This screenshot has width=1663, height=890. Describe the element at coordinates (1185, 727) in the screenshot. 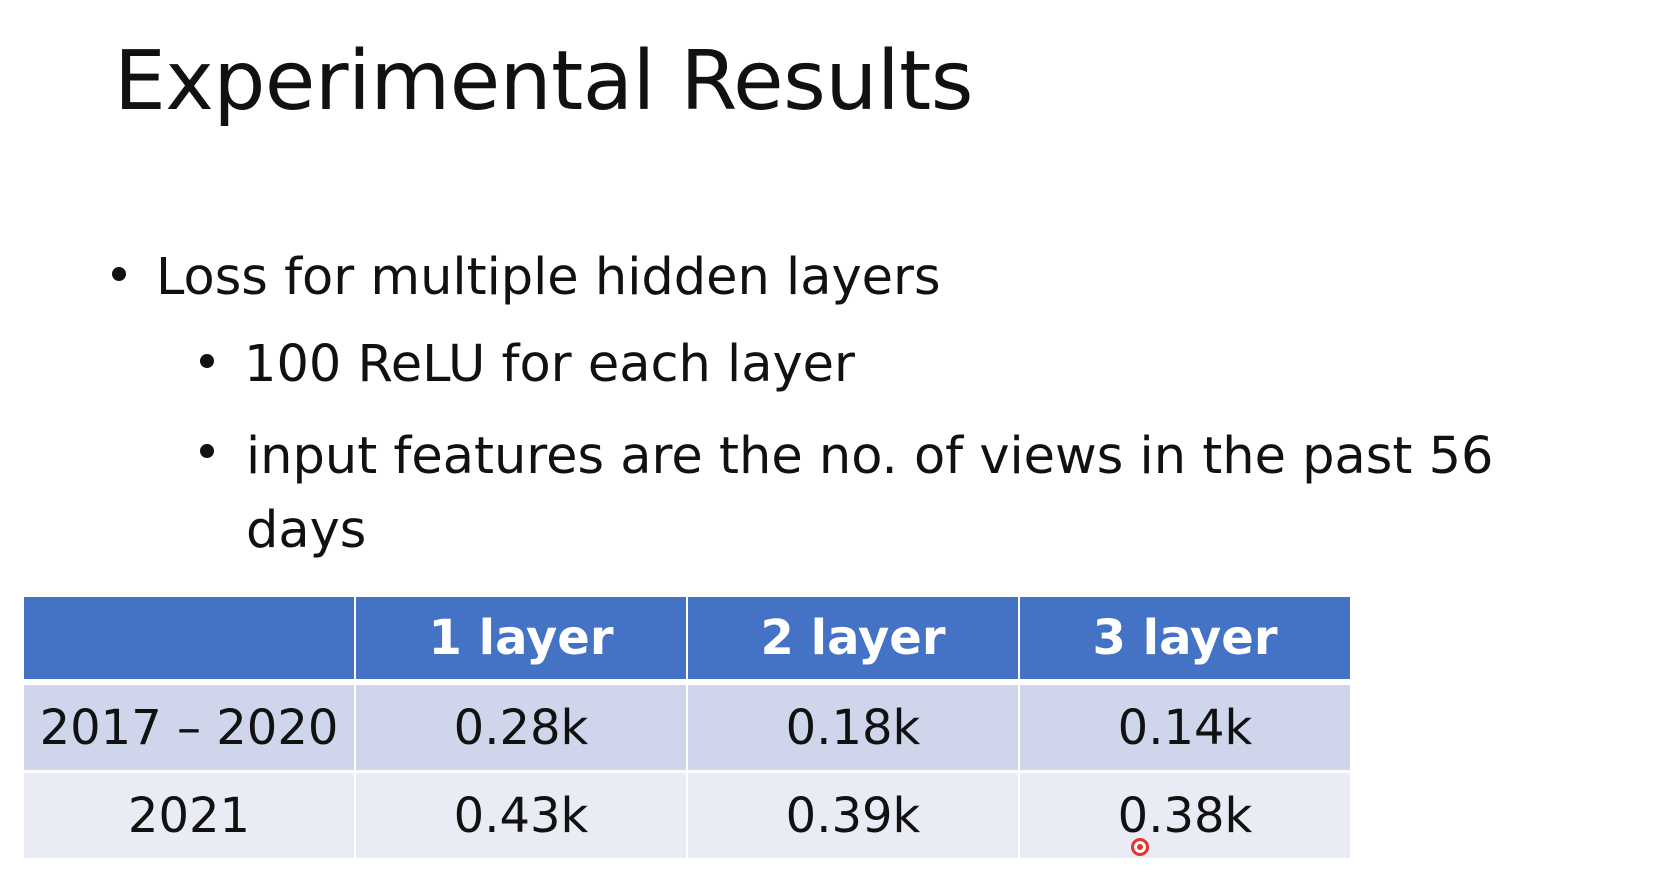

I see `table-cell: 0.14k` at that location.